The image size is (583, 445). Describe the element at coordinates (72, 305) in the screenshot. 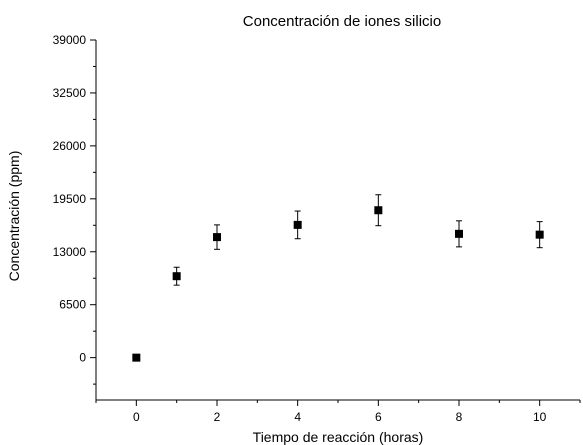

I see `y-tick-label: 6500` at that location.